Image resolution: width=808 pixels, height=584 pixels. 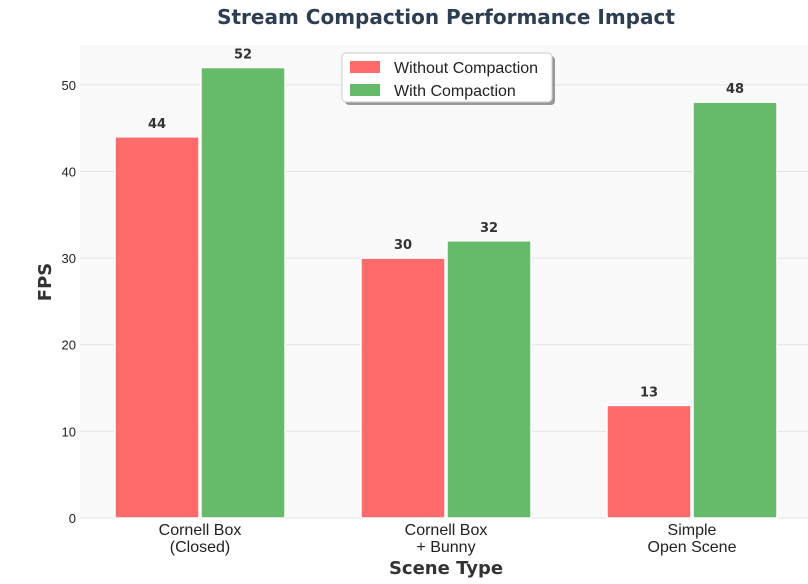 I want to click on y-axis-label: FPS, so click(x=45, y=282).